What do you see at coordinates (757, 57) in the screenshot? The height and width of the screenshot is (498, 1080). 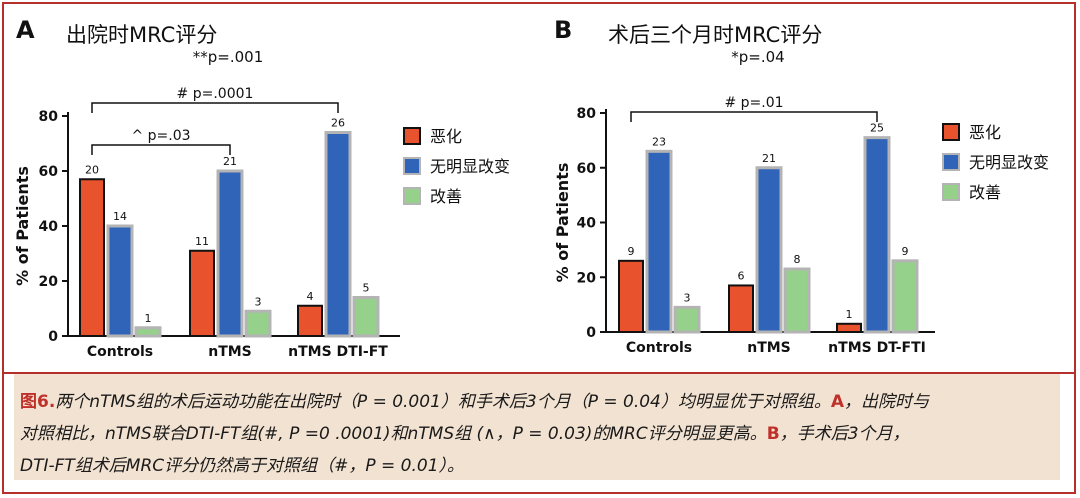 I see `significance-label: *p=.04` at bounding box center [757, 57].